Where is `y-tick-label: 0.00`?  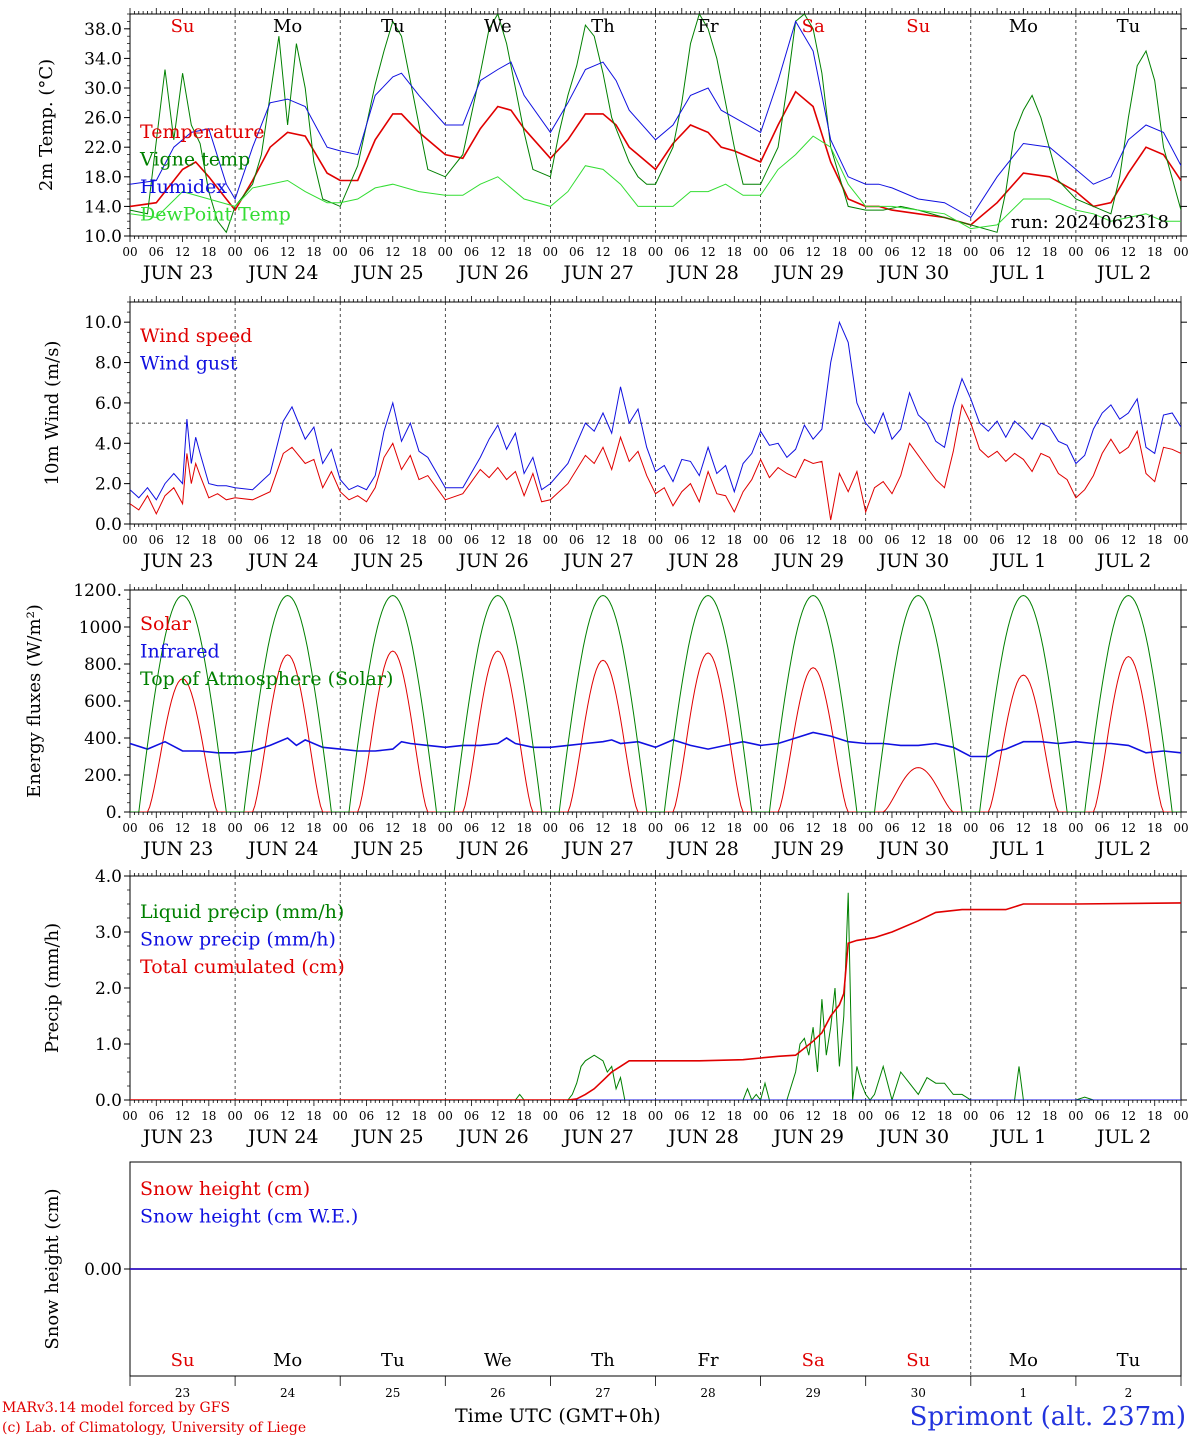 y-tick-label: 0.00 is located at coordinates (103, 1270).